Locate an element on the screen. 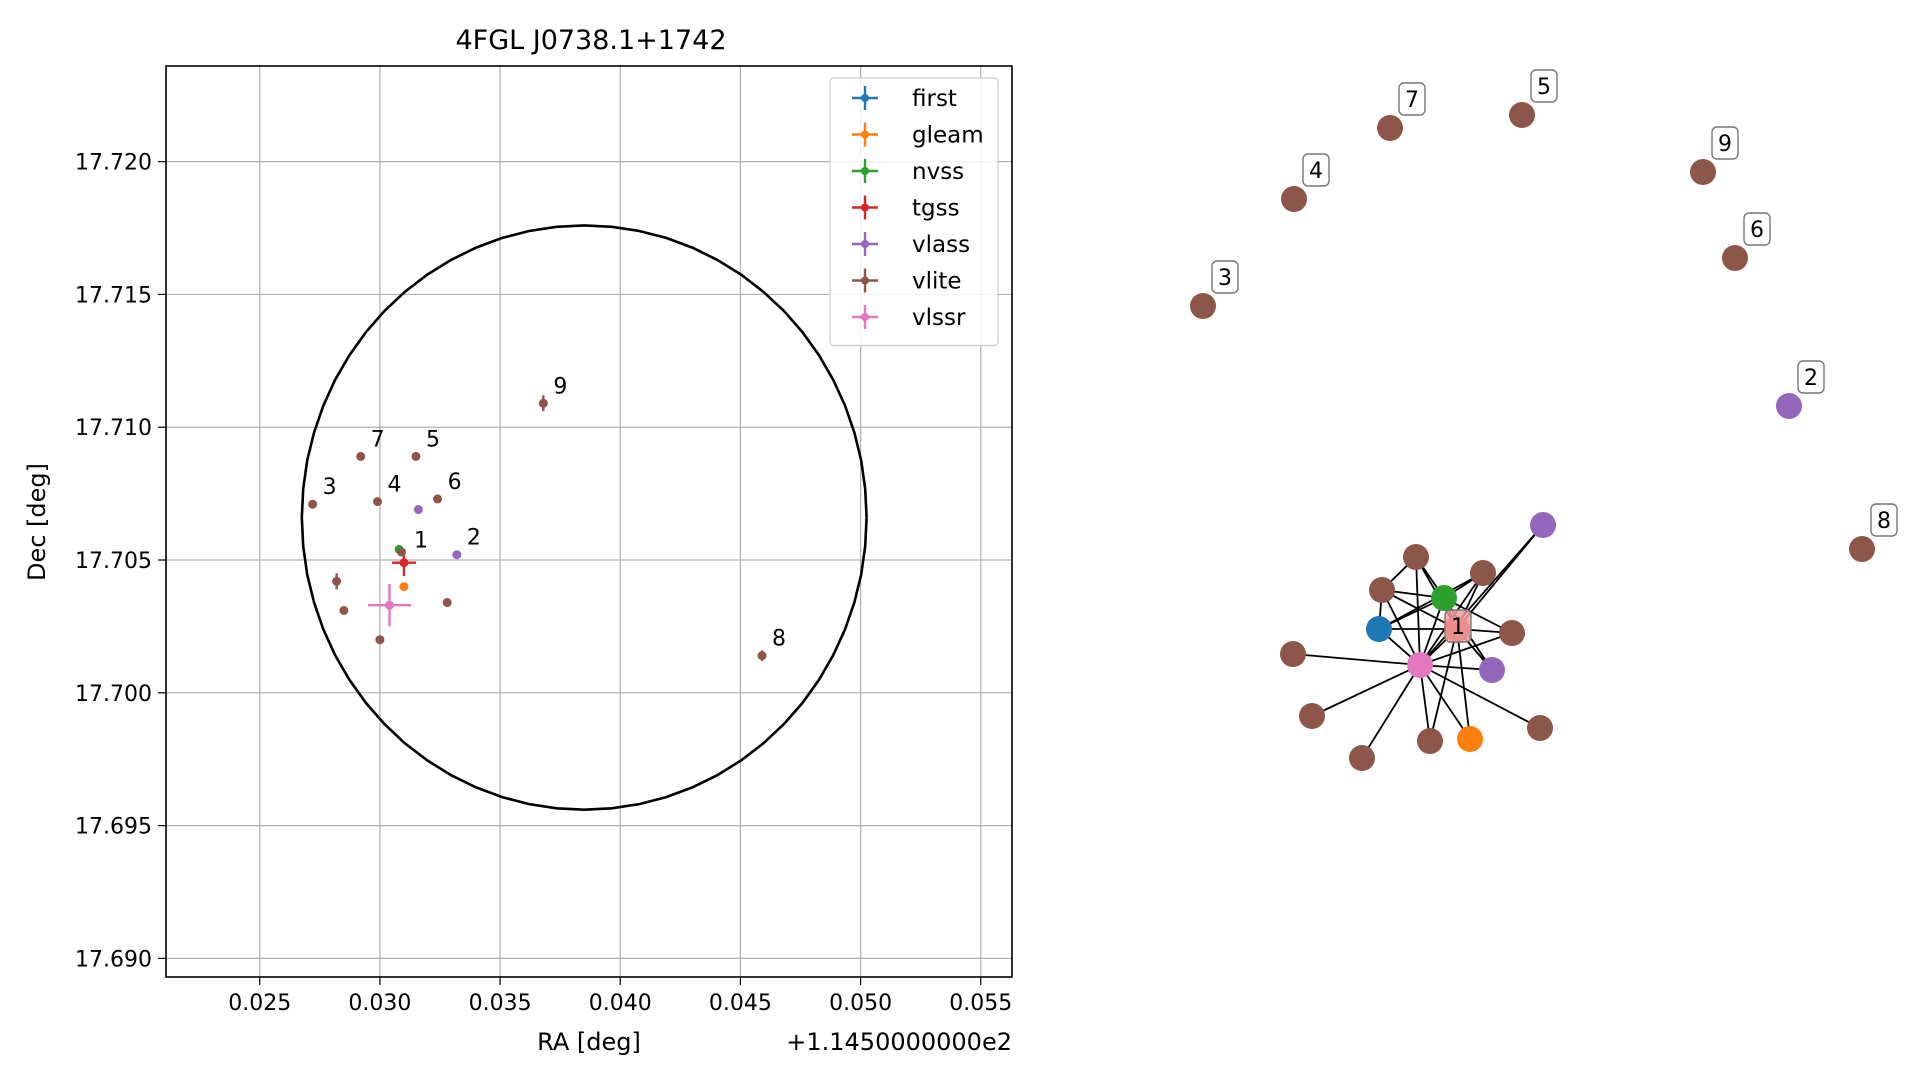 This screenshot has width=1919, height=1080. point-annotation: 1 is located at coordinates (421, 540).